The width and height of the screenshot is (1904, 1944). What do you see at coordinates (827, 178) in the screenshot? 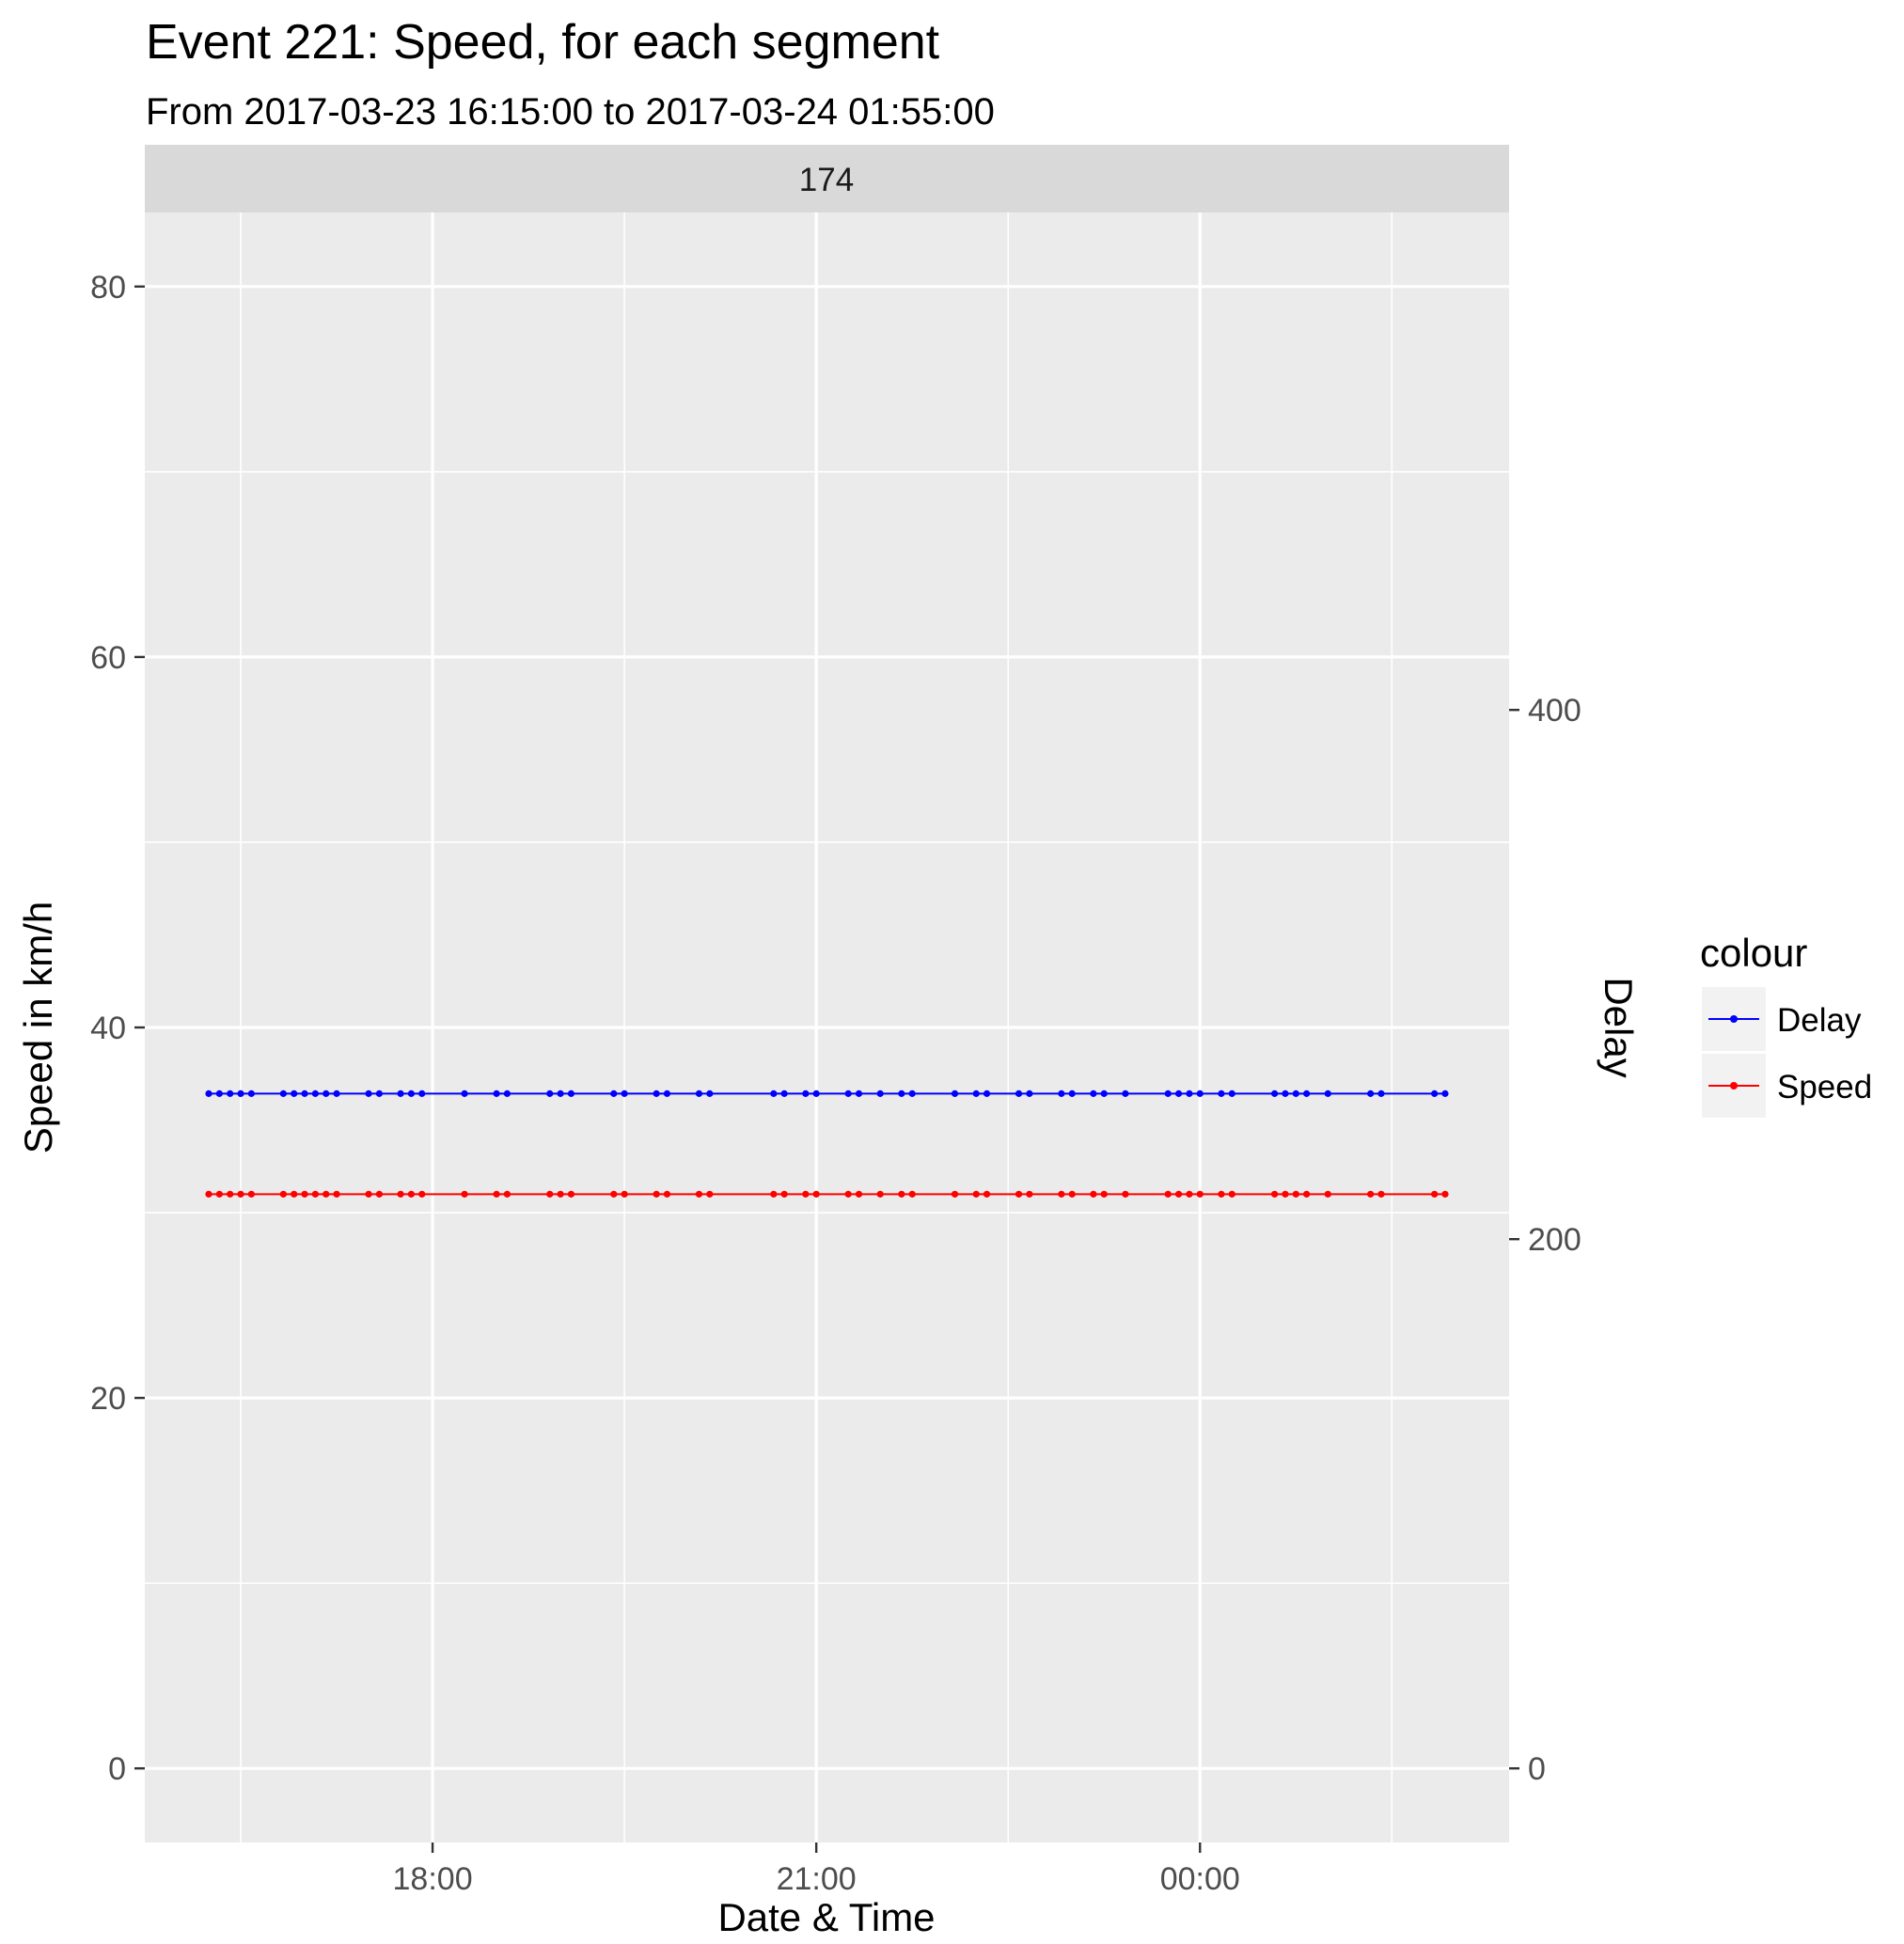
I see `facet-strip` at bounding box center [827, 178].